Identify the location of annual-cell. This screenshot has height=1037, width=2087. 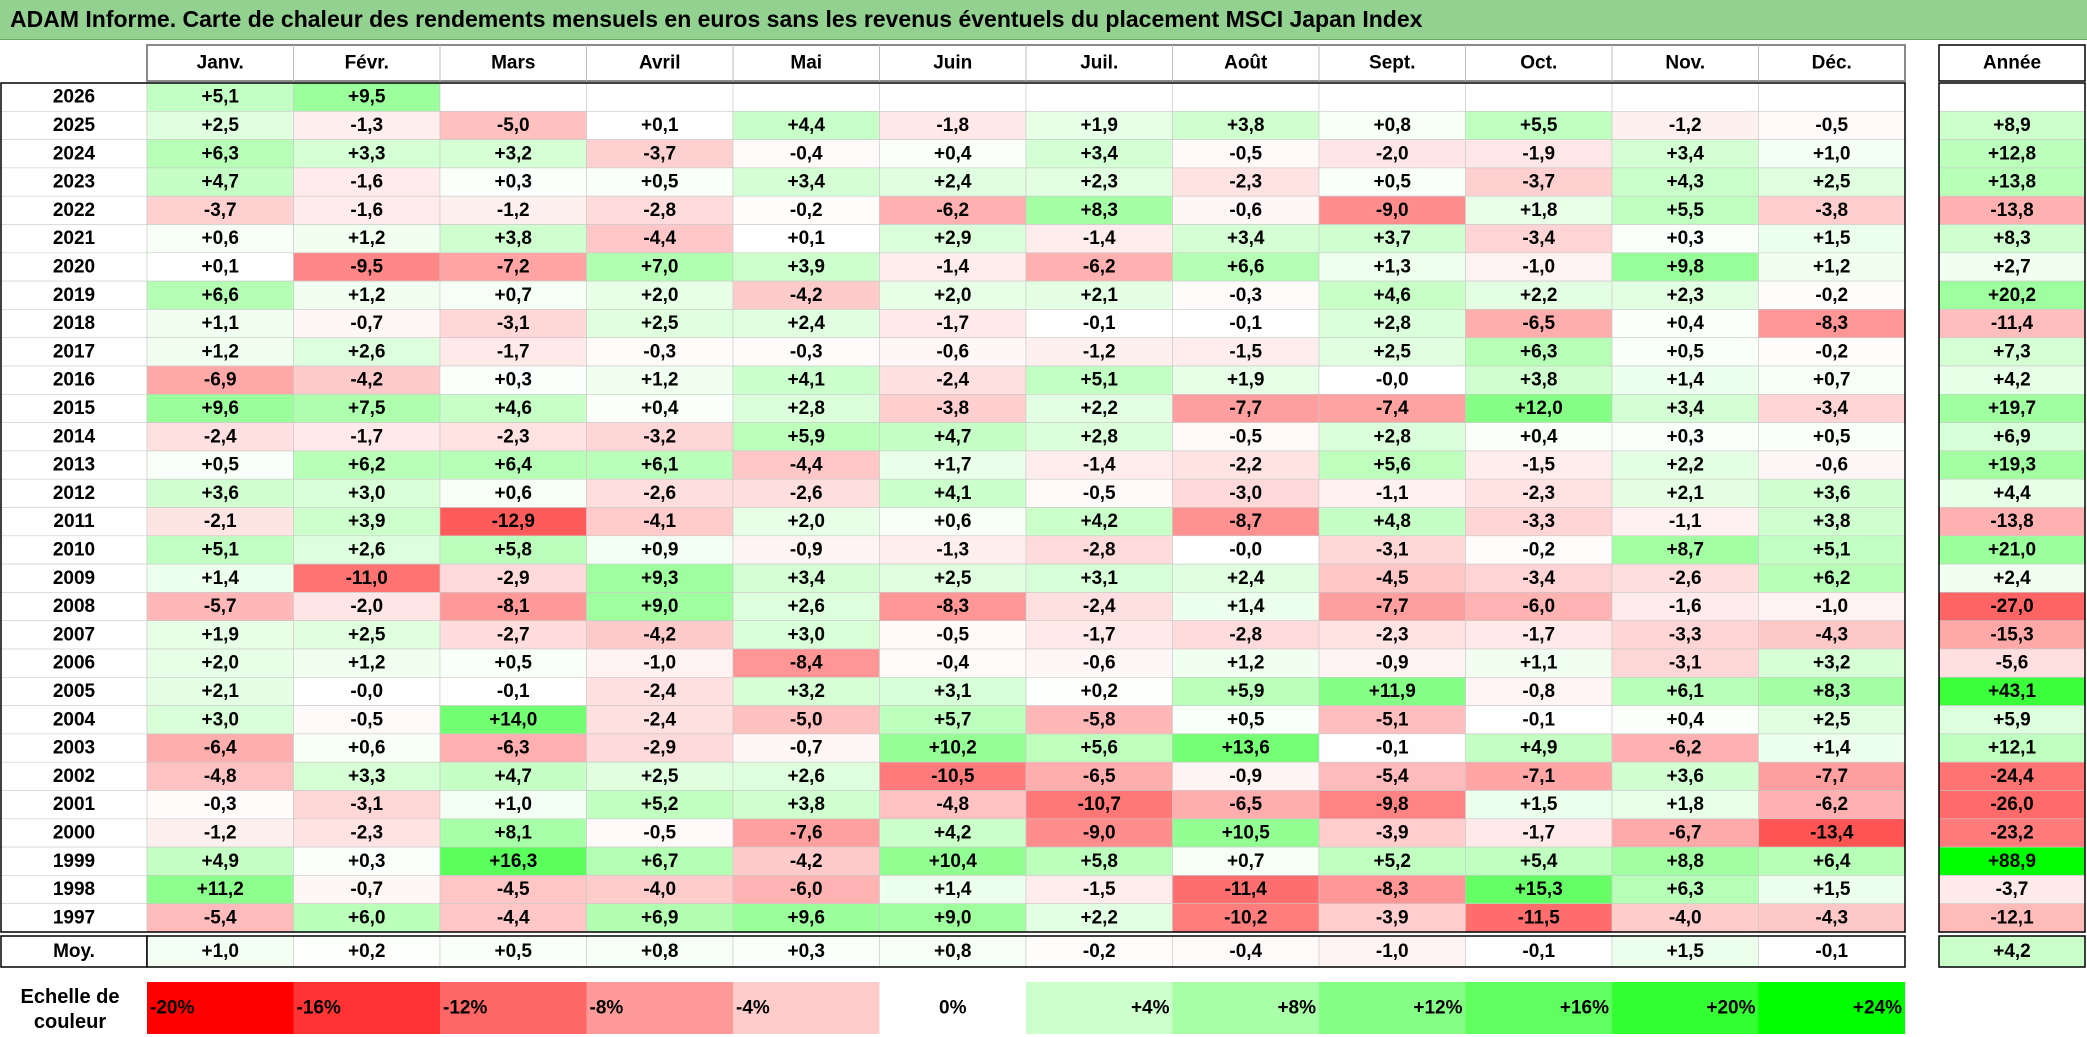
(2012, 861).